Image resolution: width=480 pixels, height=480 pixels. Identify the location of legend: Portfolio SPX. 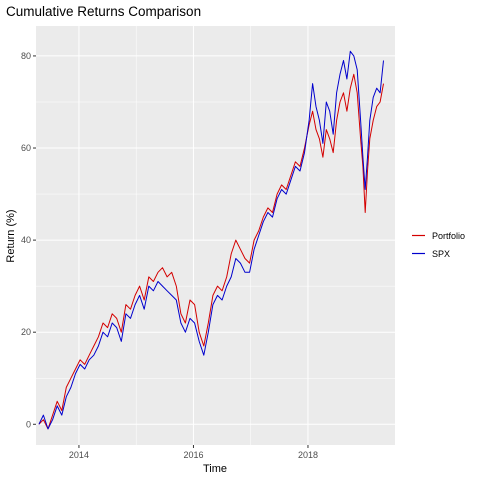
(437, 244).